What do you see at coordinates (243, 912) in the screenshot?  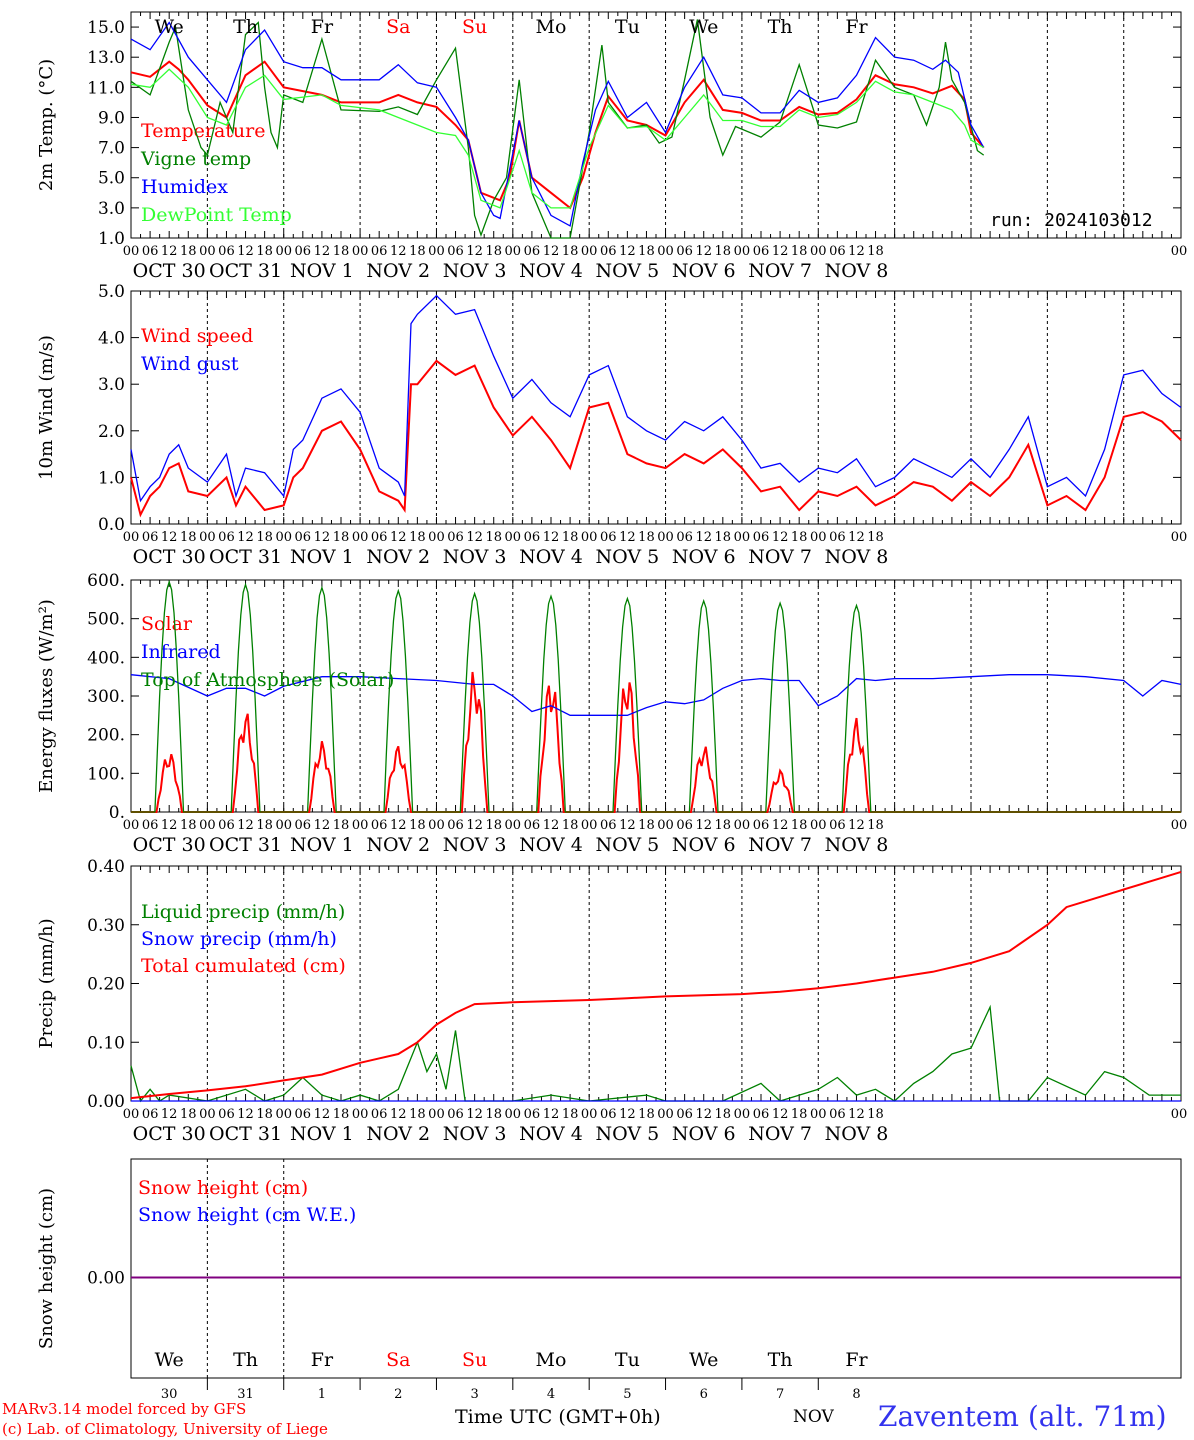 I see `legend-entry: Liquid precip (mm/h)` at bounding box center [243, 912].